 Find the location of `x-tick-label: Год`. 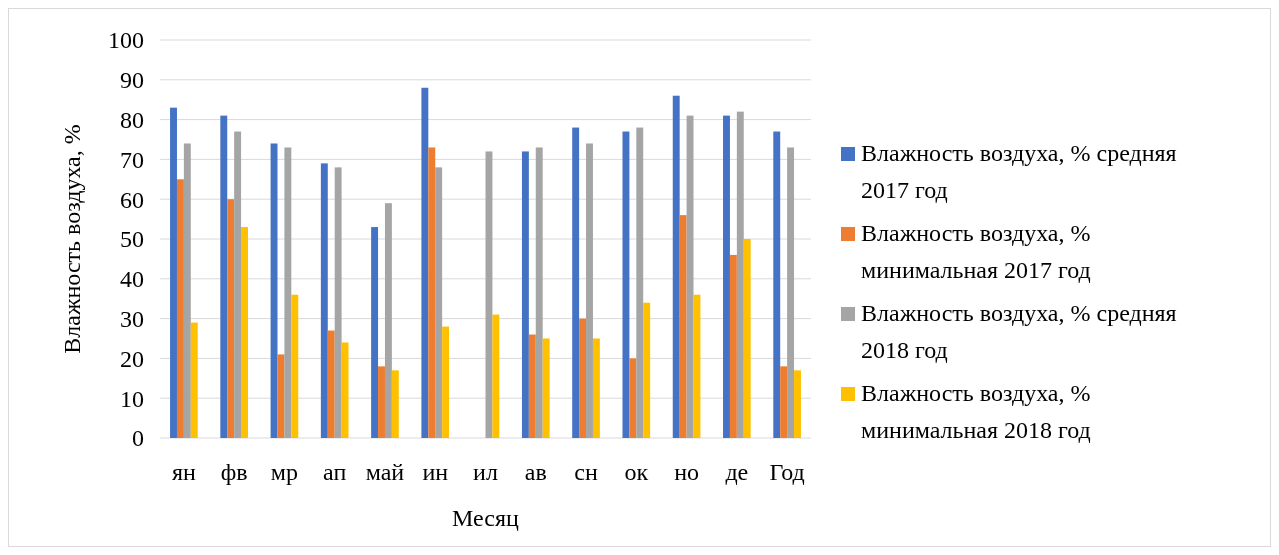

x-tick-label: Год is located at coordinates (787, 472).